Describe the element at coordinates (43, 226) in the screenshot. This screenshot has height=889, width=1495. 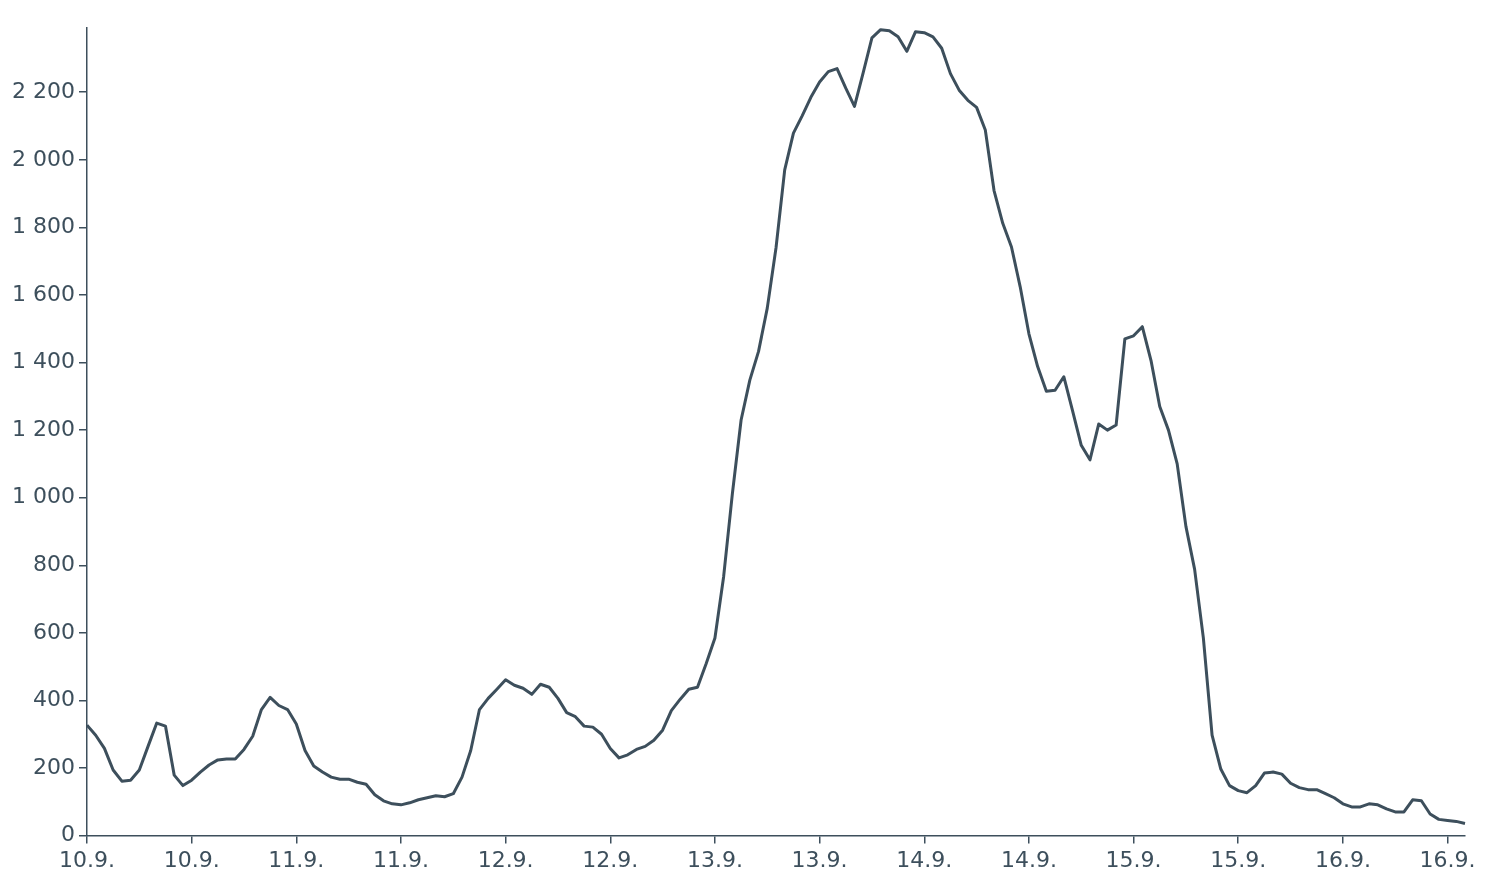
I see `y-tick-label: 1 800` at that location.